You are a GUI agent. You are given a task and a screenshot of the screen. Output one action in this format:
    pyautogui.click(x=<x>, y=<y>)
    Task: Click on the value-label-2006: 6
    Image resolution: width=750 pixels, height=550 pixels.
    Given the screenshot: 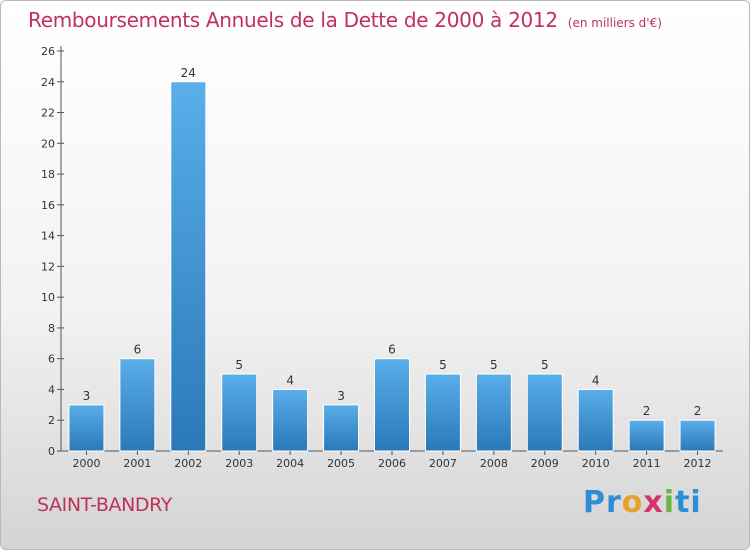 What is the action you would take?
    pyautogui.click(x=392, y=350)
    